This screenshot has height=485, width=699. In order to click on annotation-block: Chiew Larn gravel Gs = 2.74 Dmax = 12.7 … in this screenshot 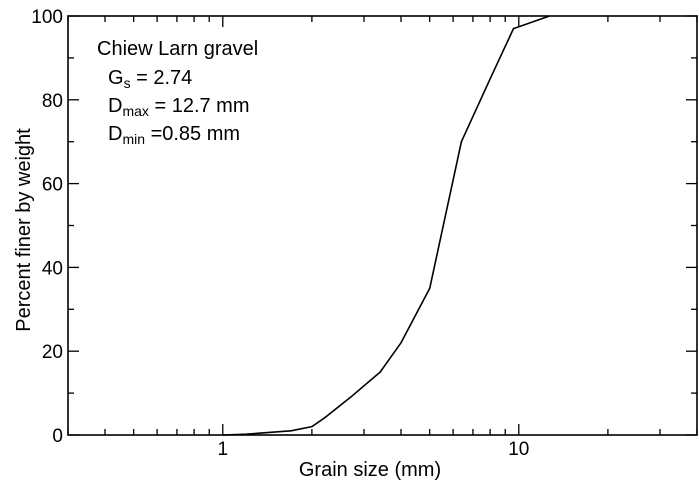, I will do `click(177, 92)`.